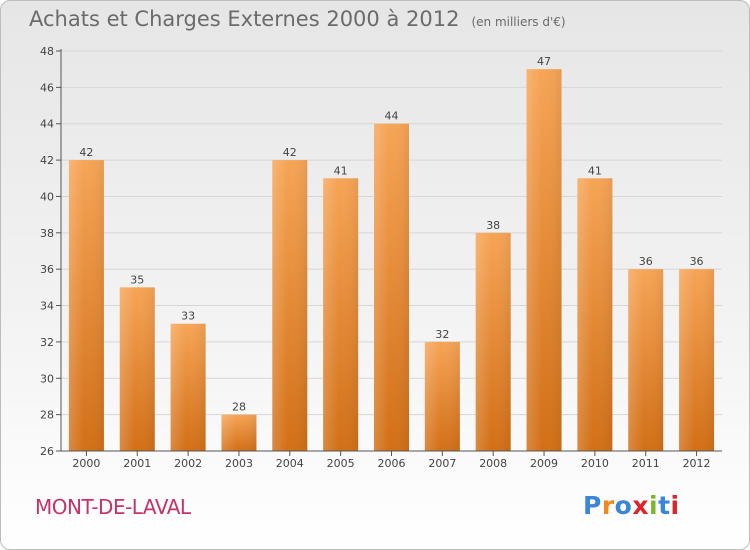 This screenshot has width=750, height=550. I want to click on chart-title: Achats et Charges Externes 2000 à 2012, so click(244, 19).